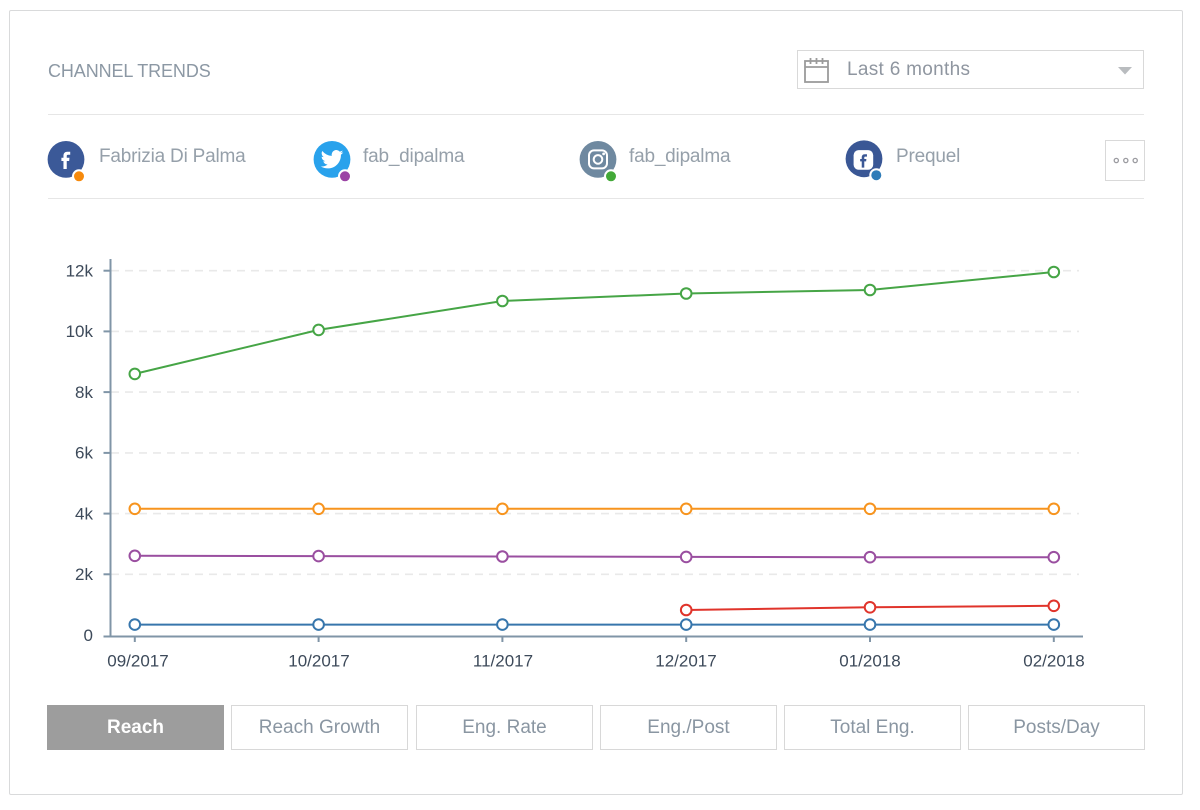 This screenshot has height=810, width=1200. Describe the element at coordinates (84, 513) in the screenshot. I see `svg-text: 4k` at that location.